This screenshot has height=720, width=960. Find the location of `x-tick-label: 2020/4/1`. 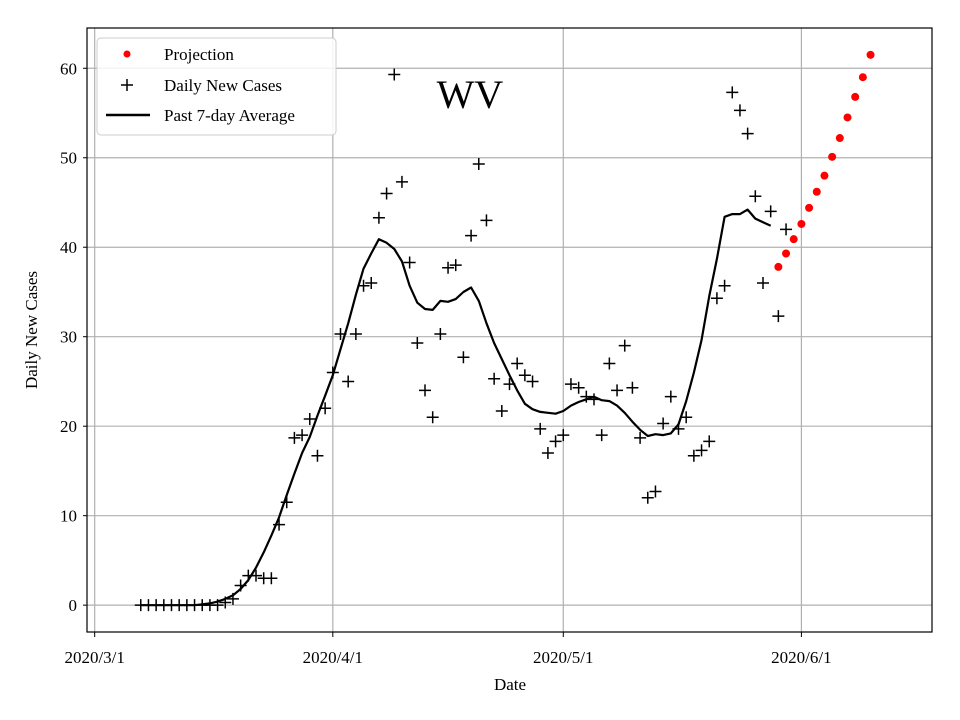

x-tick-label: 2020/4/1 is located at coordinates (333, 657).